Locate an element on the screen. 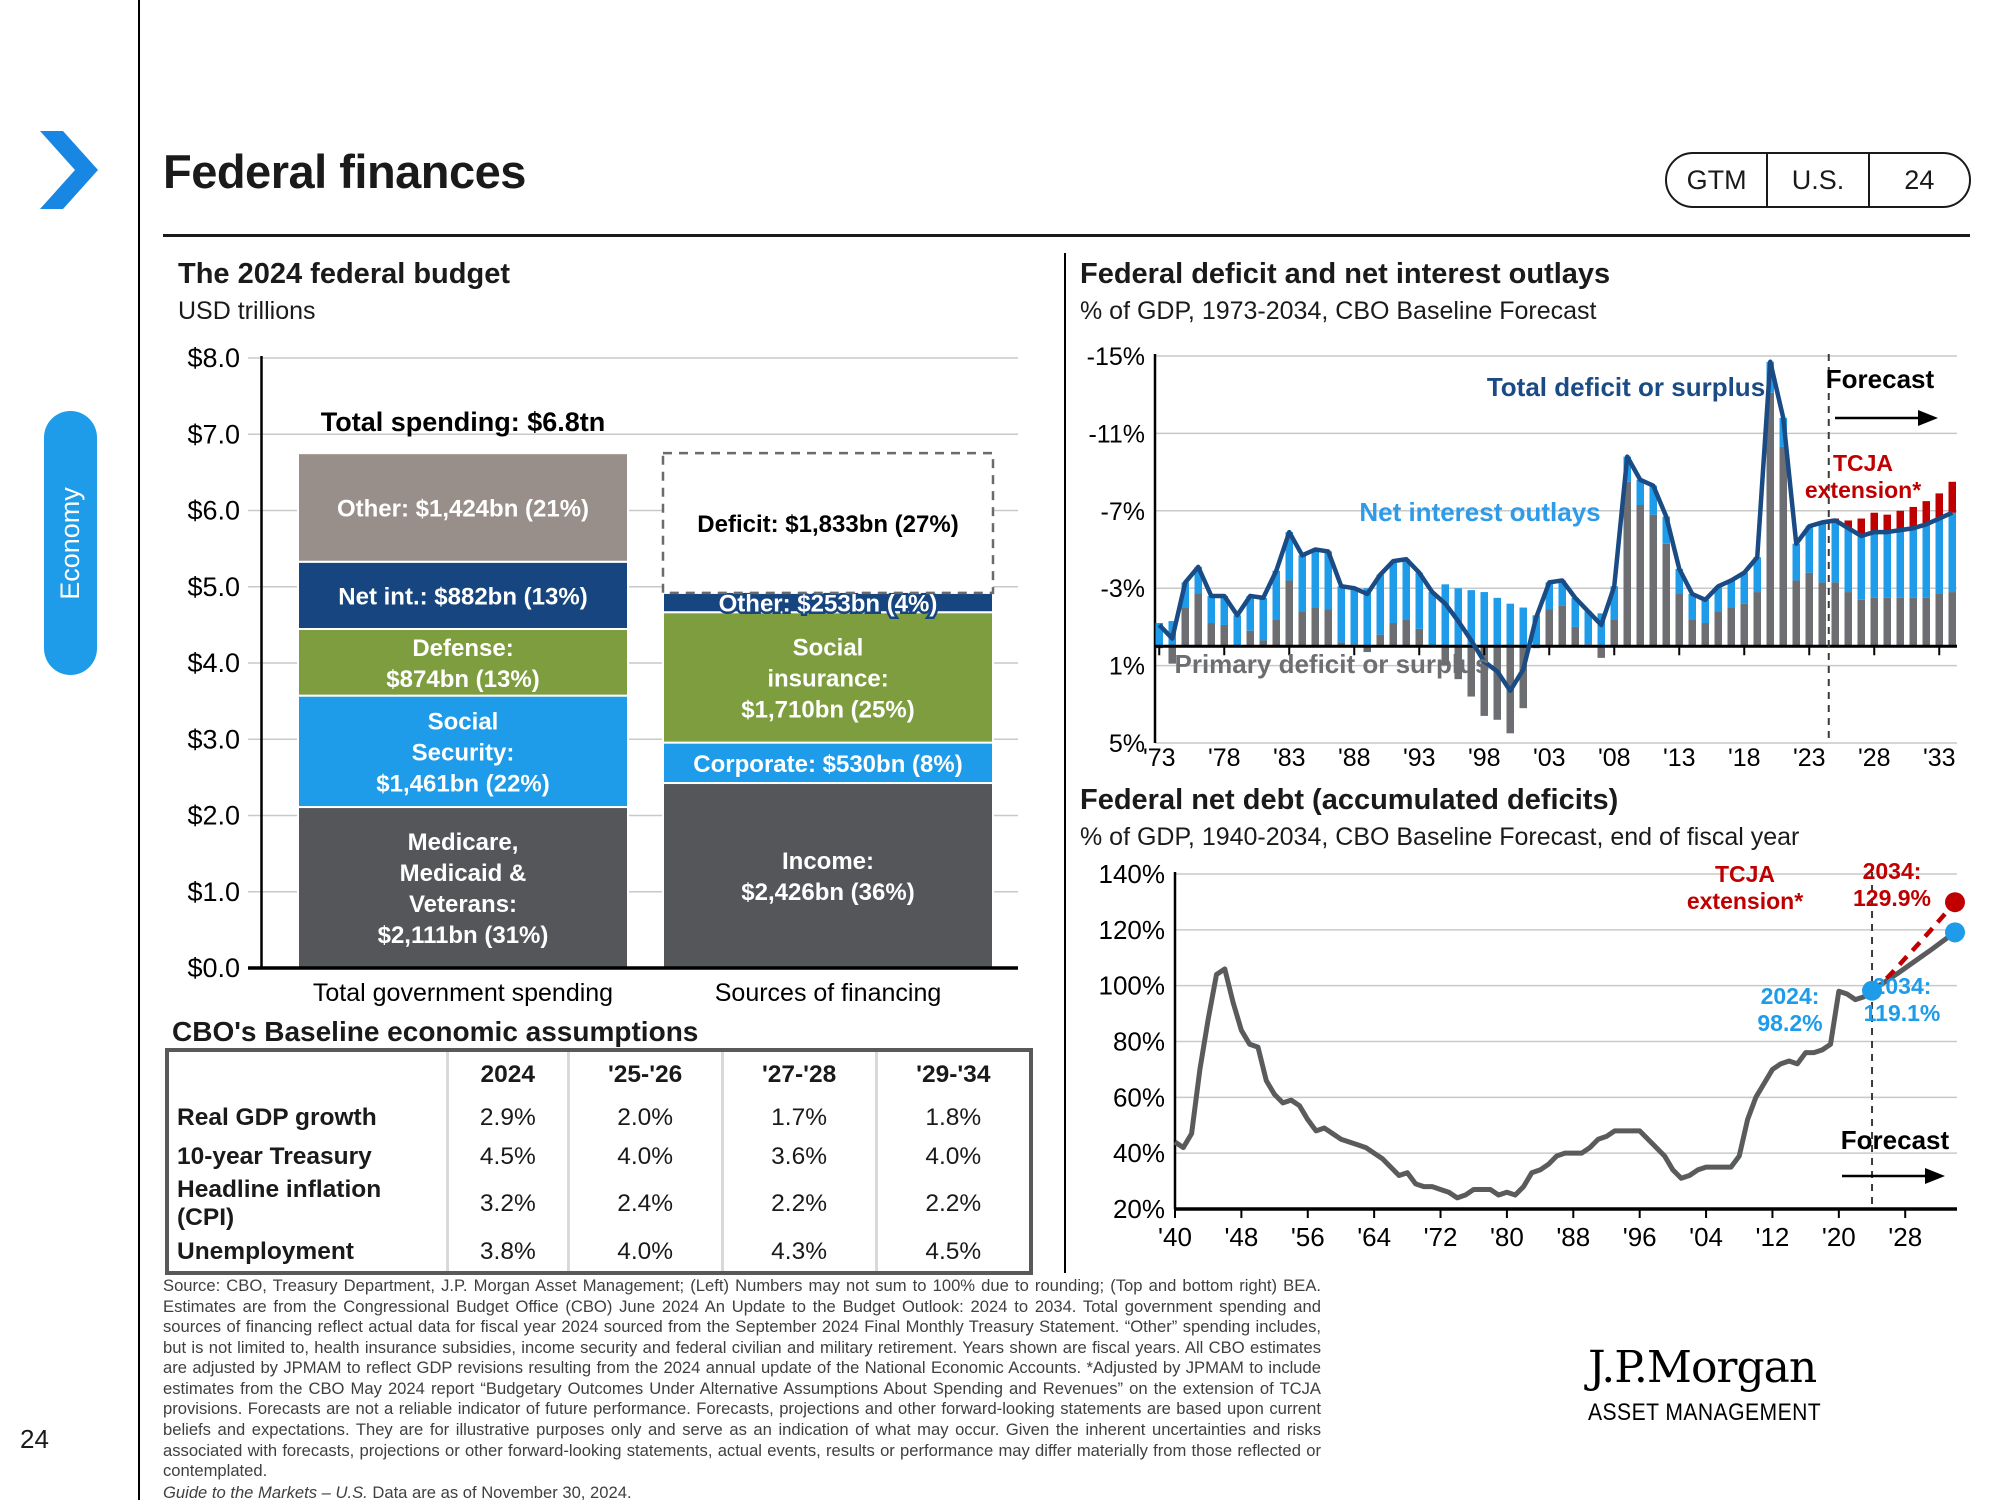  svg-text: '20 is located at coordinates (1839, 1237).